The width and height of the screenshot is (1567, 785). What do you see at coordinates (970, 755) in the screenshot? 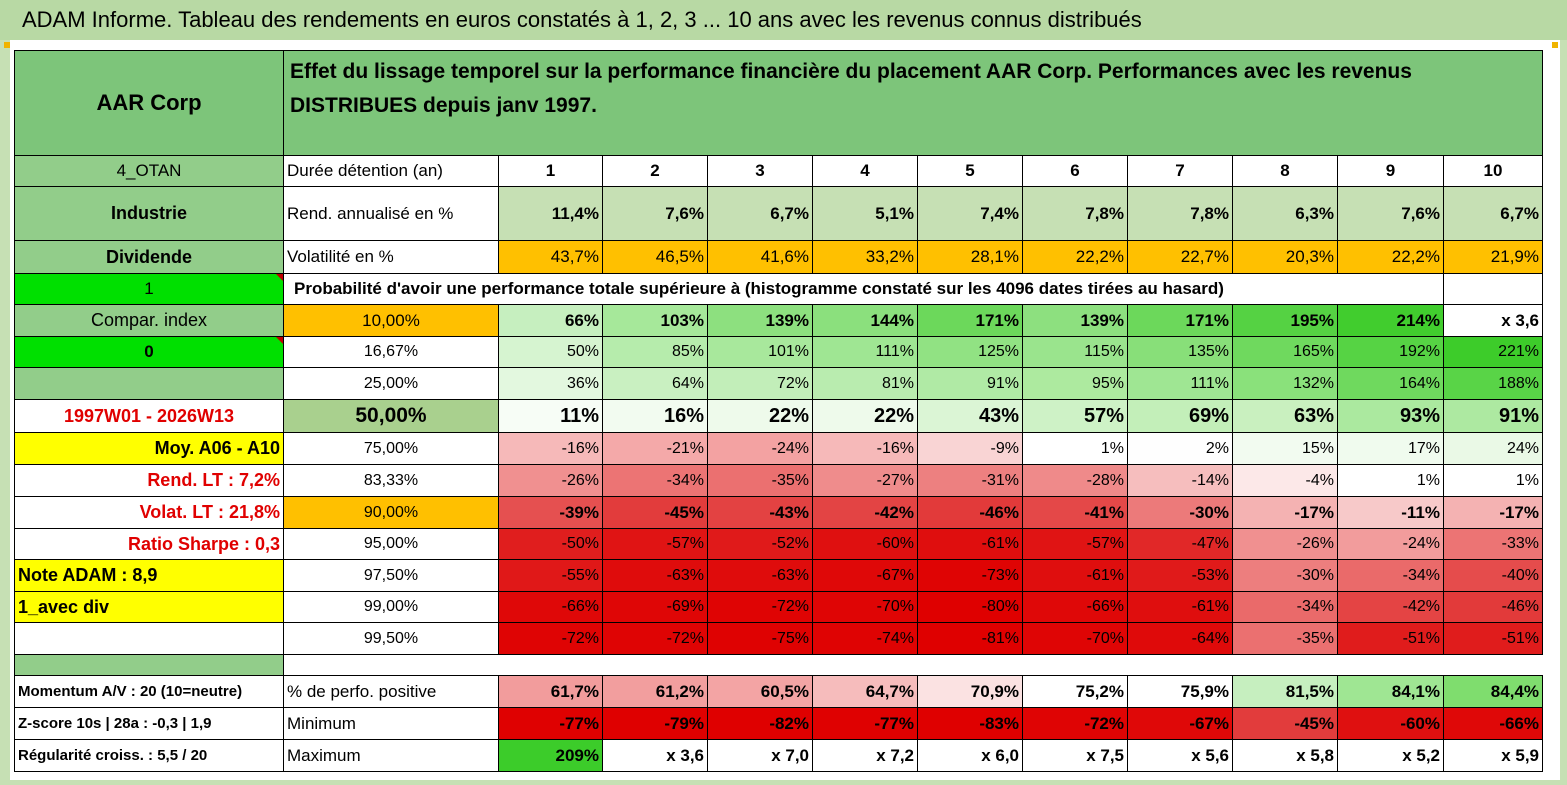
I see `stat-value: x 6,0` at bounding box center [970, 755].